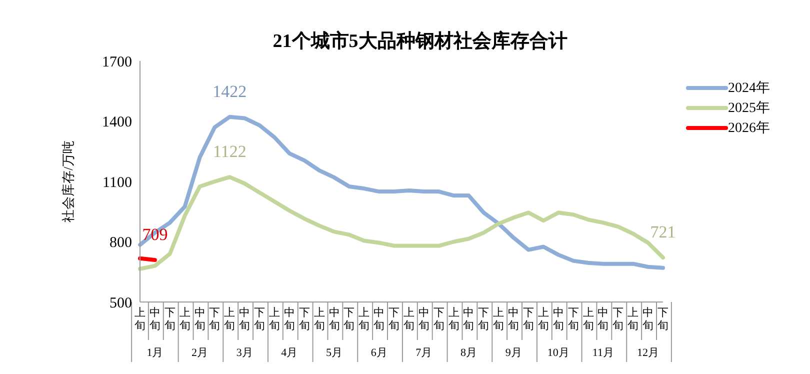 Image resolution: width=810 pixels, height=374 pixels. What do you see at coordinates (117, 62) in the screenshot?
I see `y-tick-label: 1700` at bounding box center [117, 62].